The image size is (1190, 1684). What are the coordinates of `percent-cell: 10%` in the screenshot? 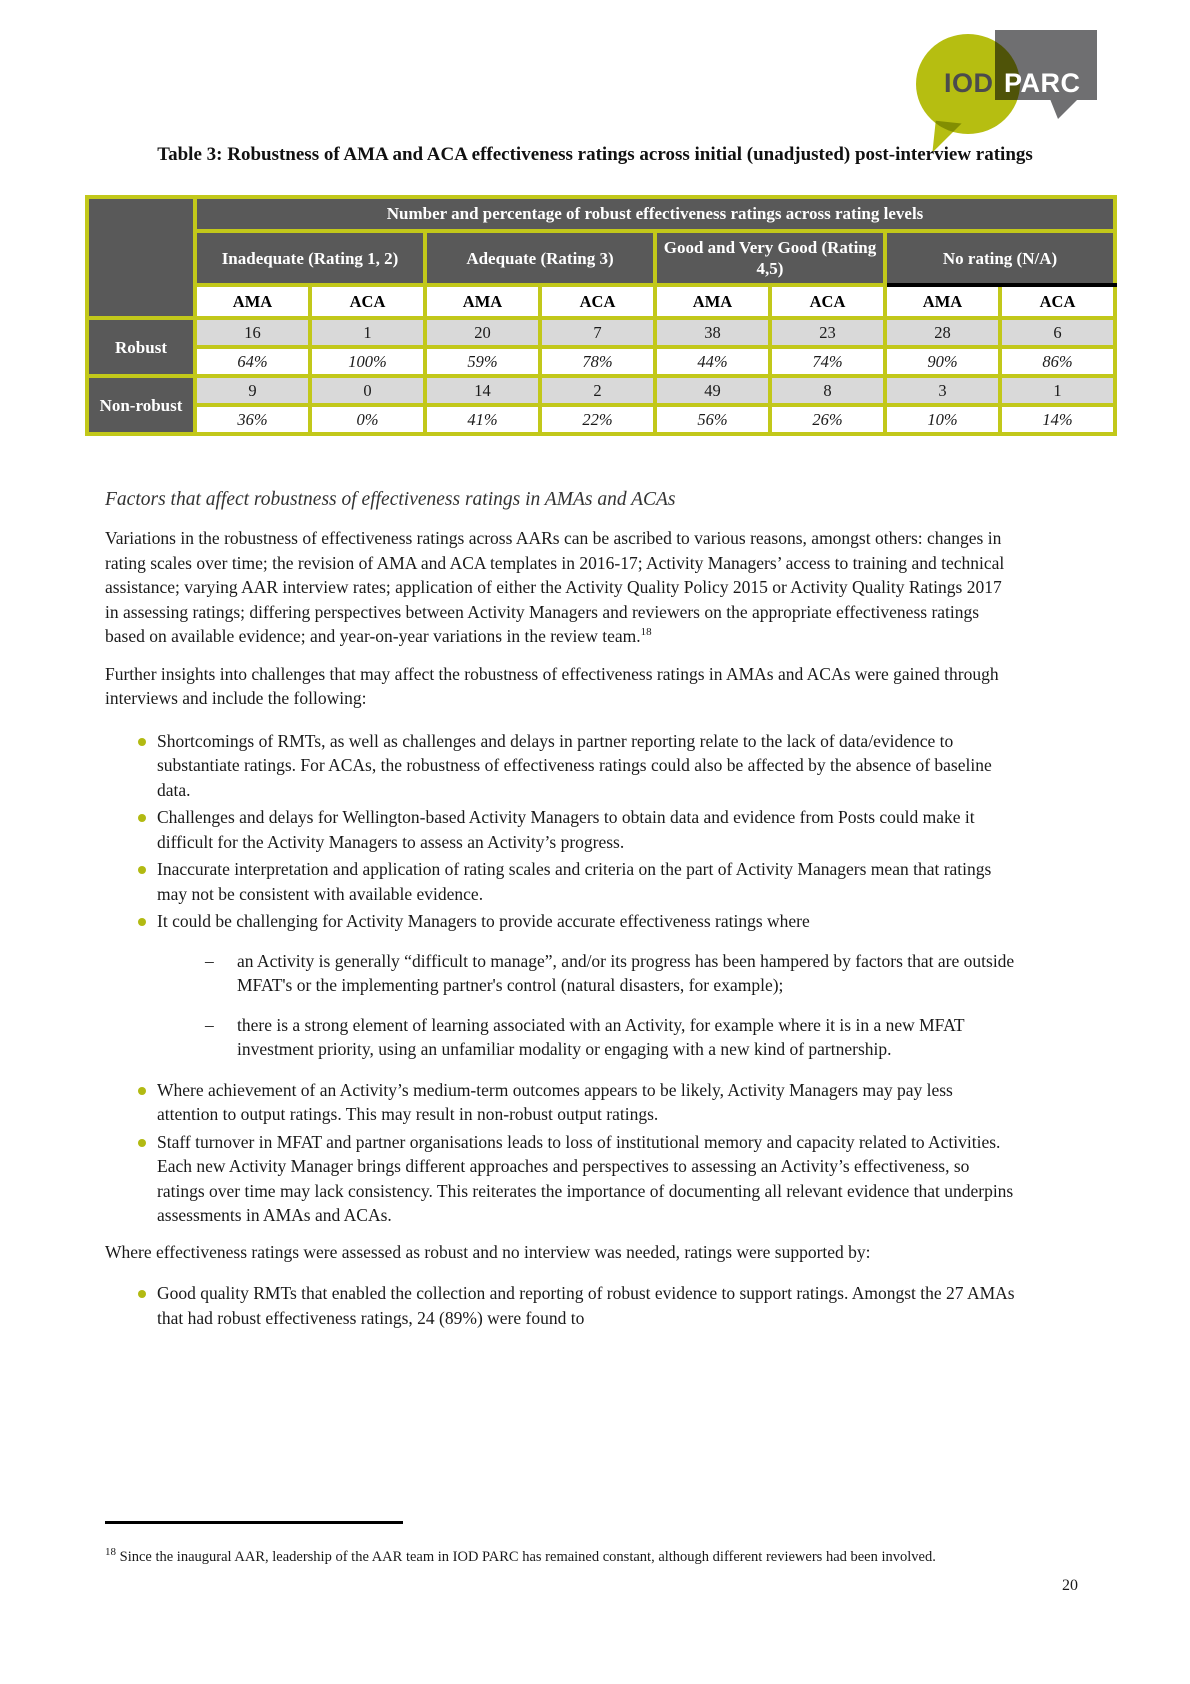 It's located at (942, 419).